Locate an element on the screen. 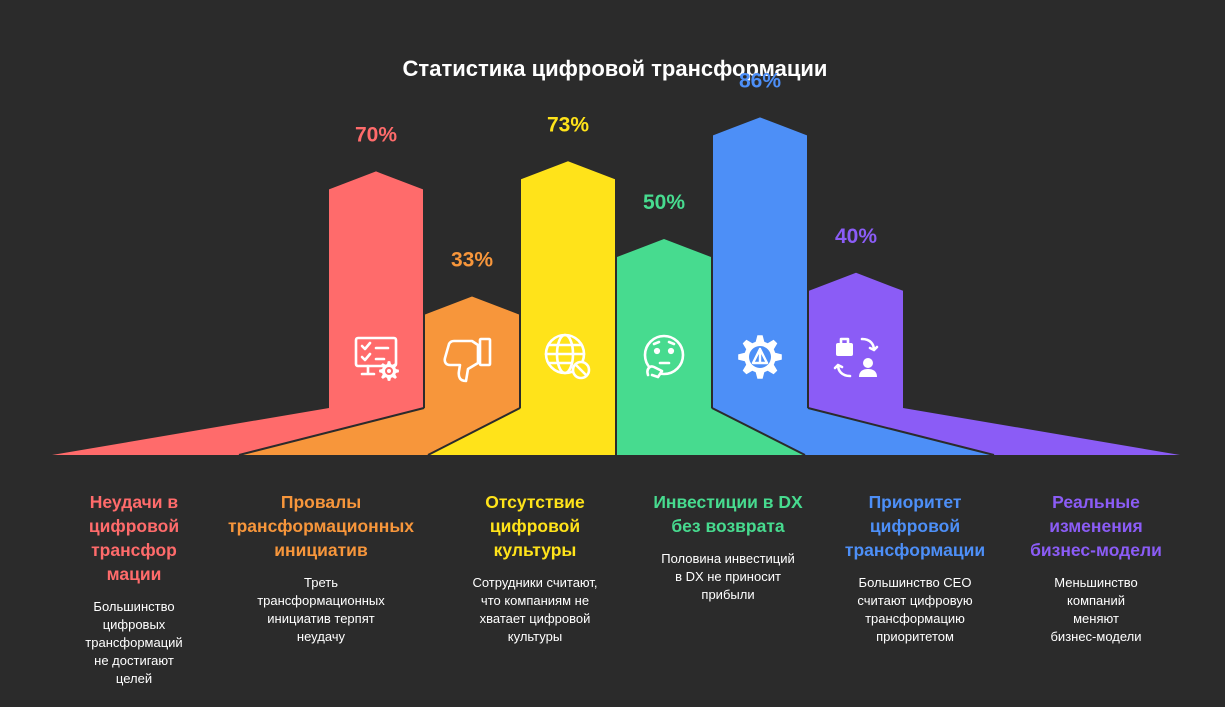 The height and width of the screenshot is (707, 1225). category-title-line: без возврата is located at coordinates (728, 526).